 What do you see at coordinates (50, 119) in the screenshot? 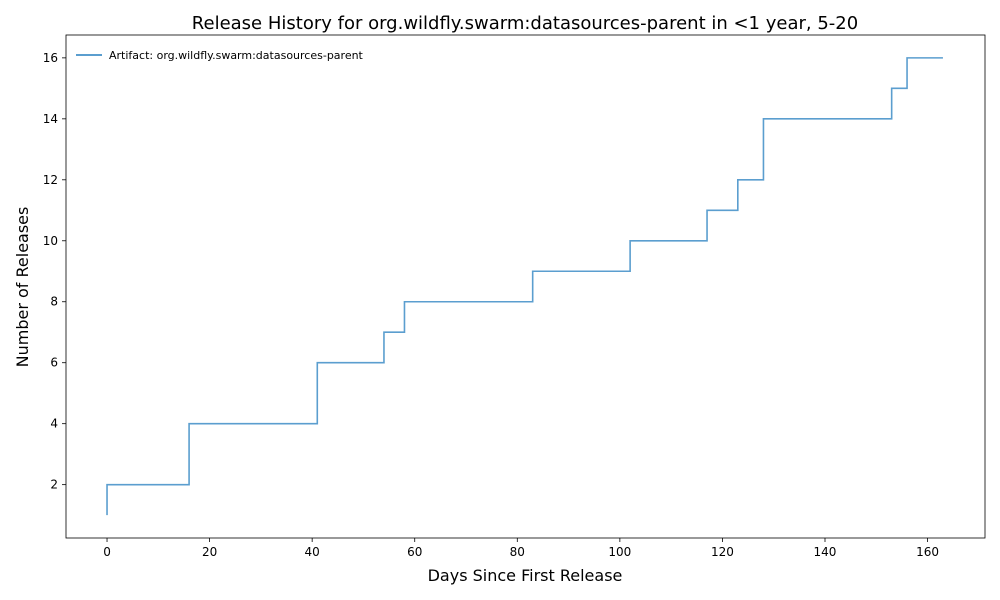
I see `y-tick-label: 14` at bounding box center [50, 119].